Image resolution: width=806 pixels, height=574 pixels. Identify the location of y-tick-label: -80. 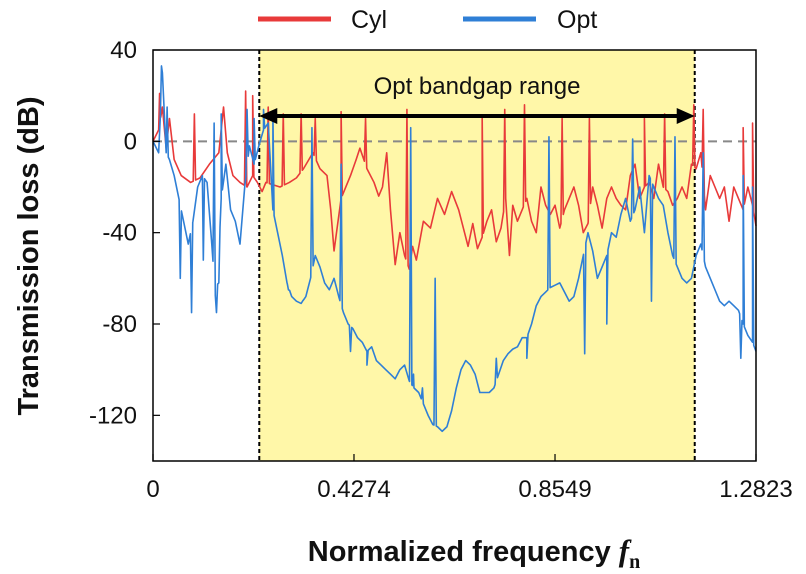
(119, 324).